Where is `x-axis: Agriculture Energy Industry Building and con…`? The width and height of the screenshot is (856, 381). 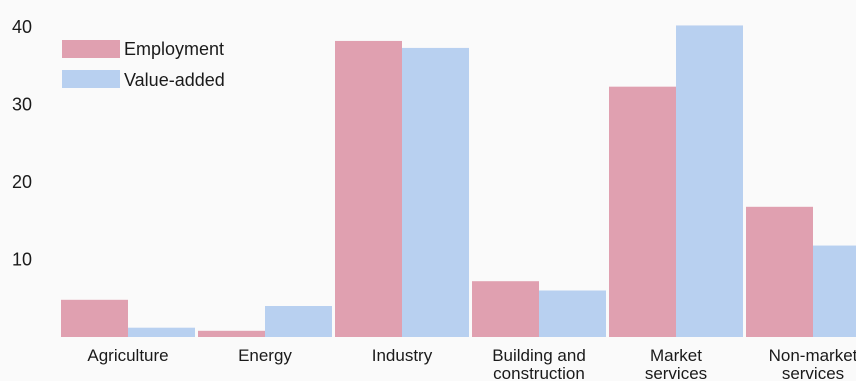 x-axis: Agriculture Energy Industry Building and con… is located at coordinates (471, 363).